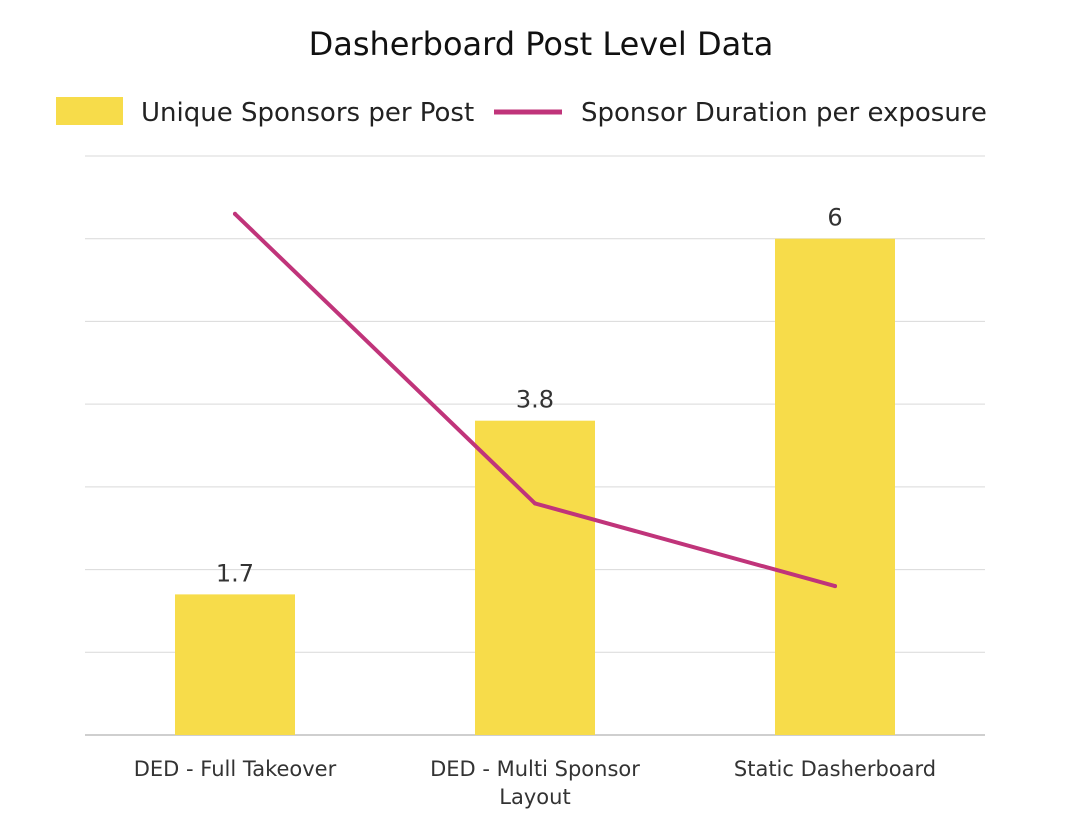 The width and height of the screenshot is (1066, 818). I want to click on legend-label-line: Sponsor Duration per exposure, so click(784, 113).